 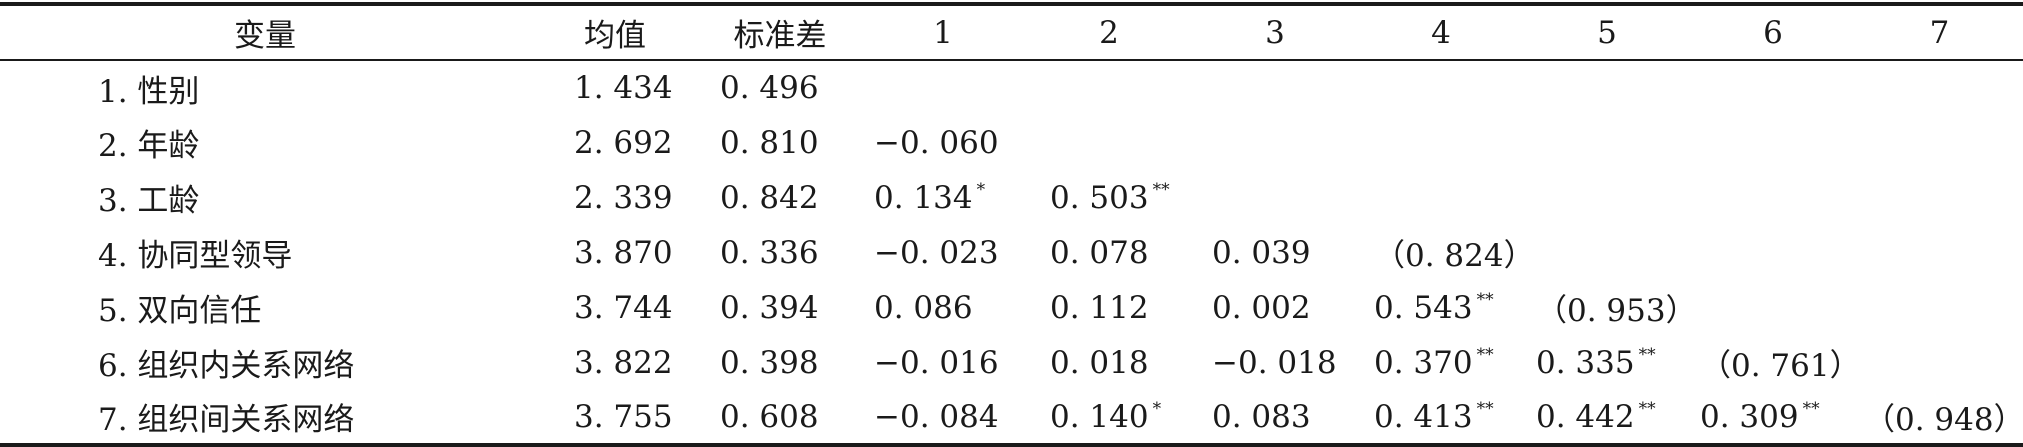 What do you see at coordinates (780, 31) in the screenshot?
I see `header-sd: 标准差` at bounding box center [780, 31].